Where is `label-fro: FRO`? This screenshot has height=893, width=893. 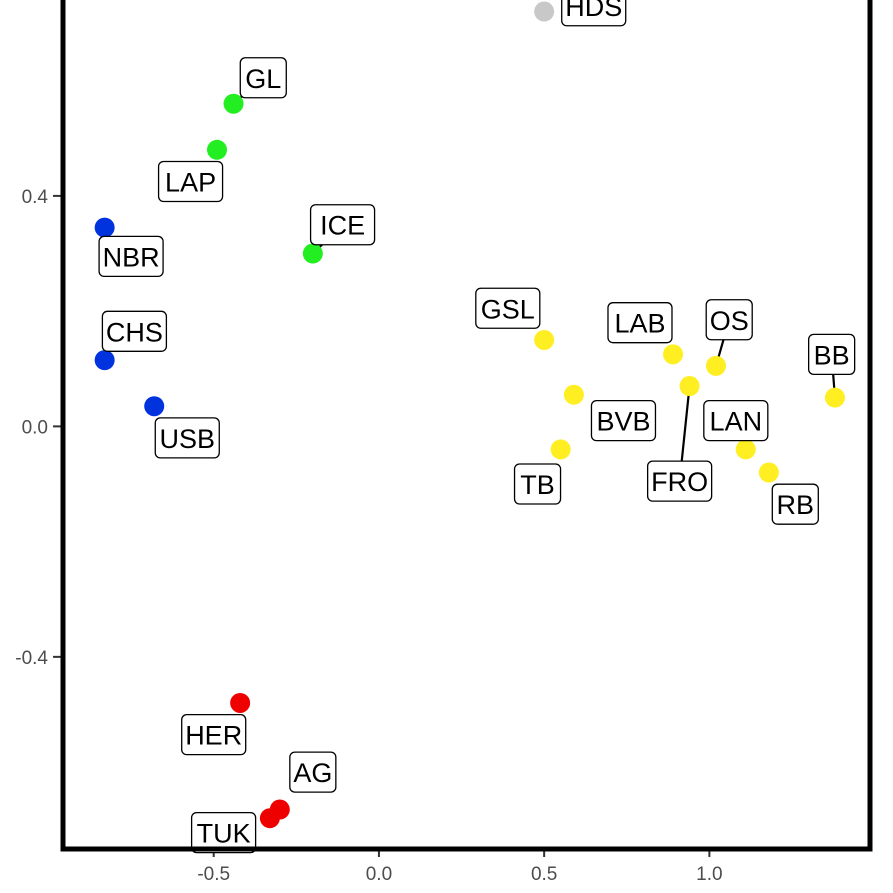 label-fro: FRO is located at coordinates (679, 481).